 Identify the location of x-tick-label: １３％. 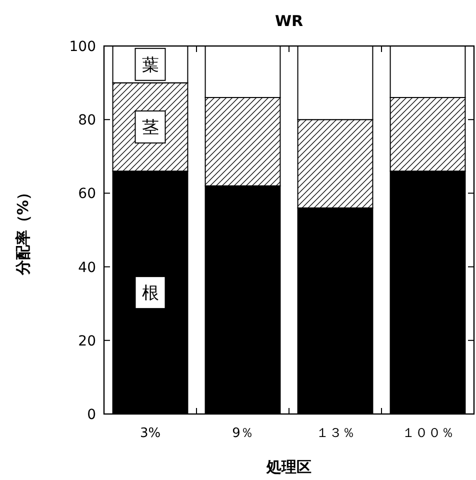
(335, 433).